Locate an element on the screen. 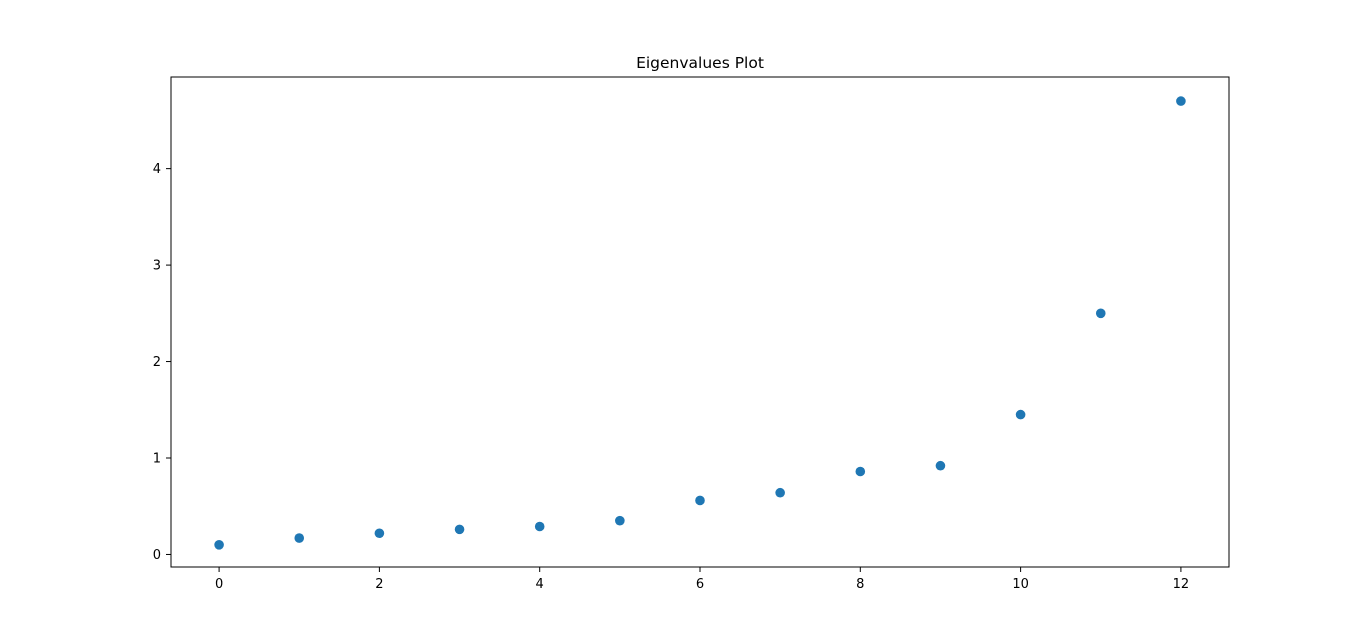 The width and height of the screenshot is (1366, 638). y-tick-label: 0 is located at coordinates (157, 555).